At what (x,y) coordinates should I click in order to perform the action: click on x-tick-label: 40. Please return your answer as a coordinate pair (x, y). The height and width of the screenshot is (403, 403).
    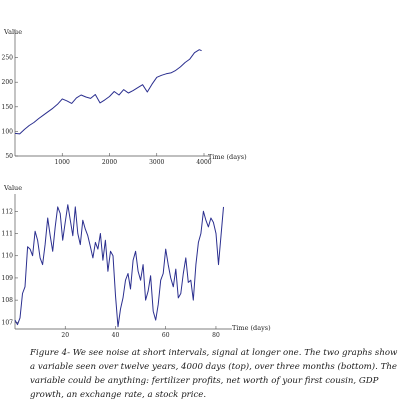
    Looking at the image, I should click on (116, 335).